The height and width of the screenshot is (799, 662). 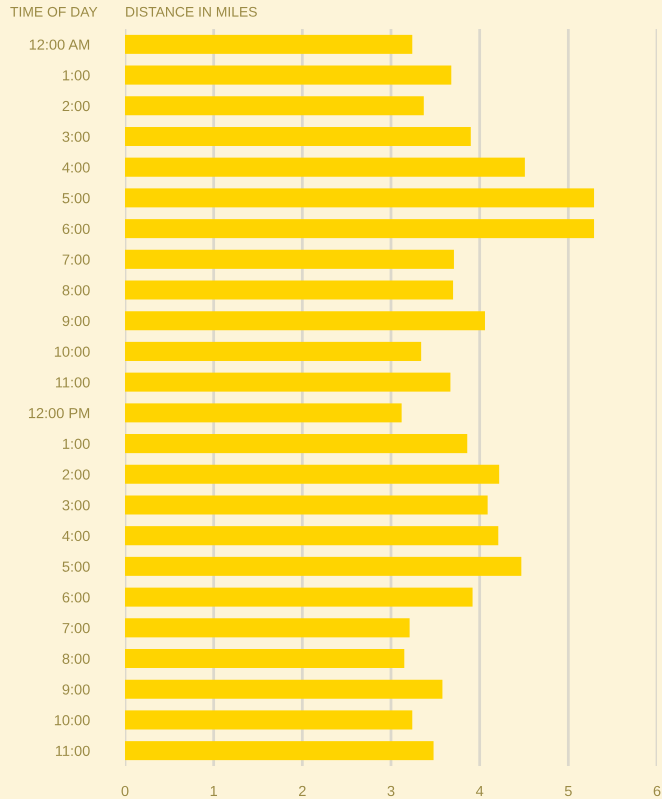 What do you see at coordinates (54, 11) in the screenshot?
I see `y-axis-title: TIME OF DAY` at bounding box center [54, 11].